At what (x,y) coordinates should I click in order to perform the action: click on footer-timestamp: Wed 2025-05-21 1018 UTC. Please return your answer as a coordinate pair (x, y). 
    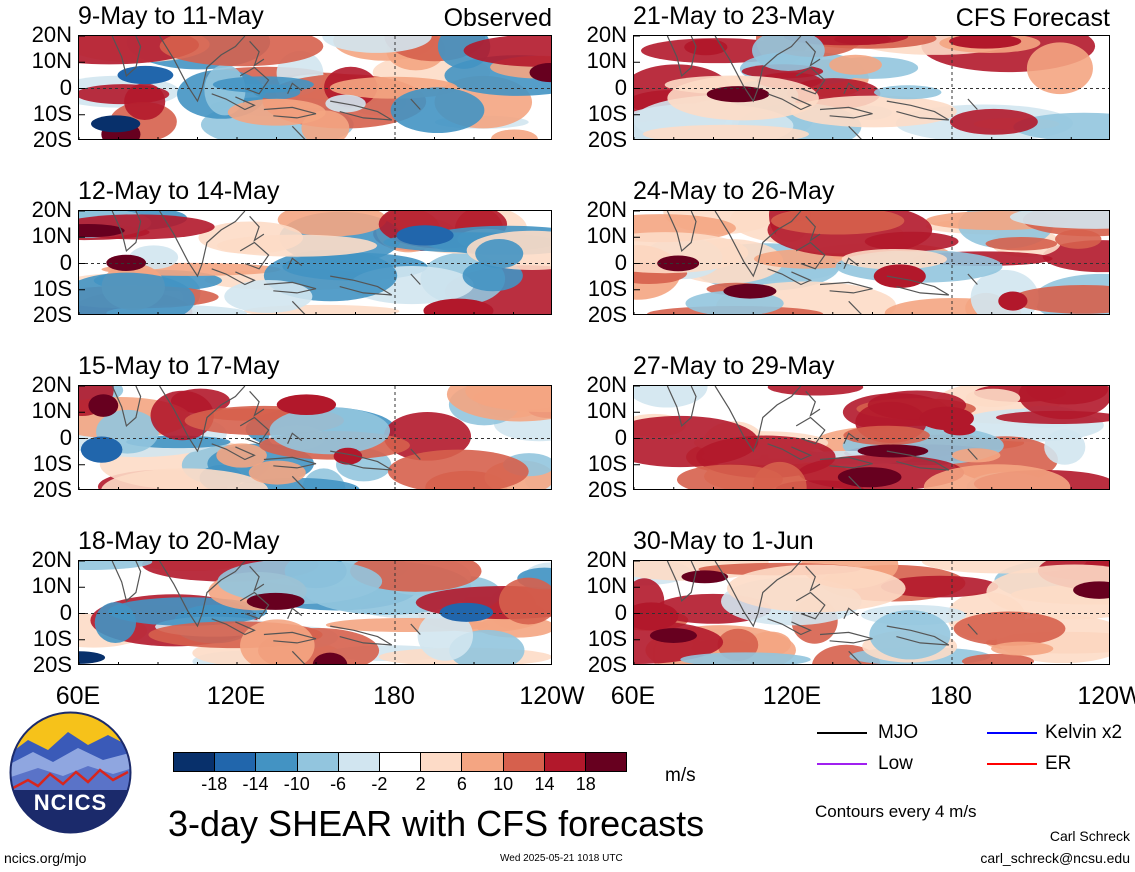
    Looking at the image, I should click on (561, 858).